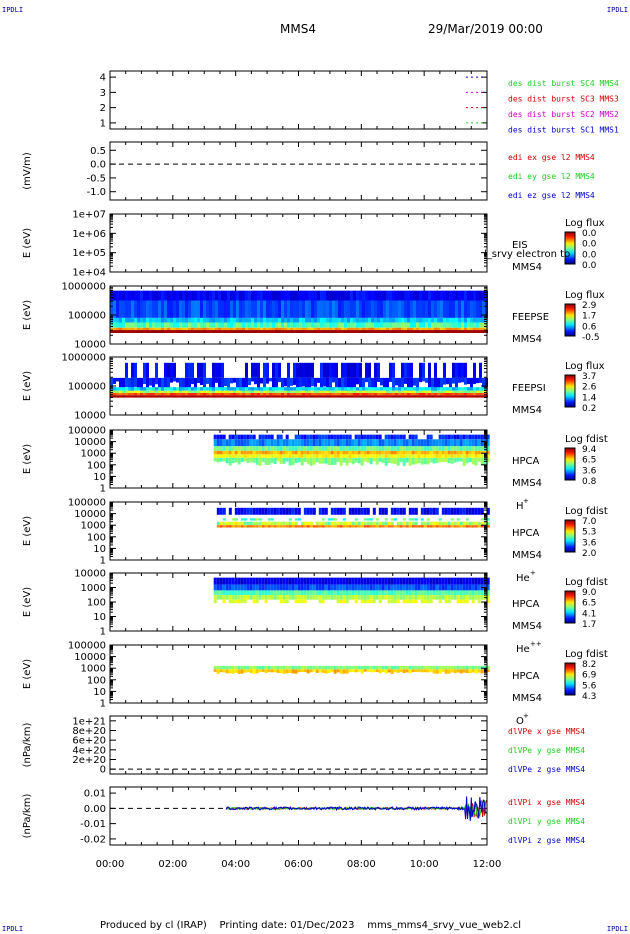 This screenshot has width=630, height=934. What do you see at coordinates (93, 588) in the screenshot?
I see `panel-hpca_hepp-ytick-label: 1000` at bounding box center [93, 588].